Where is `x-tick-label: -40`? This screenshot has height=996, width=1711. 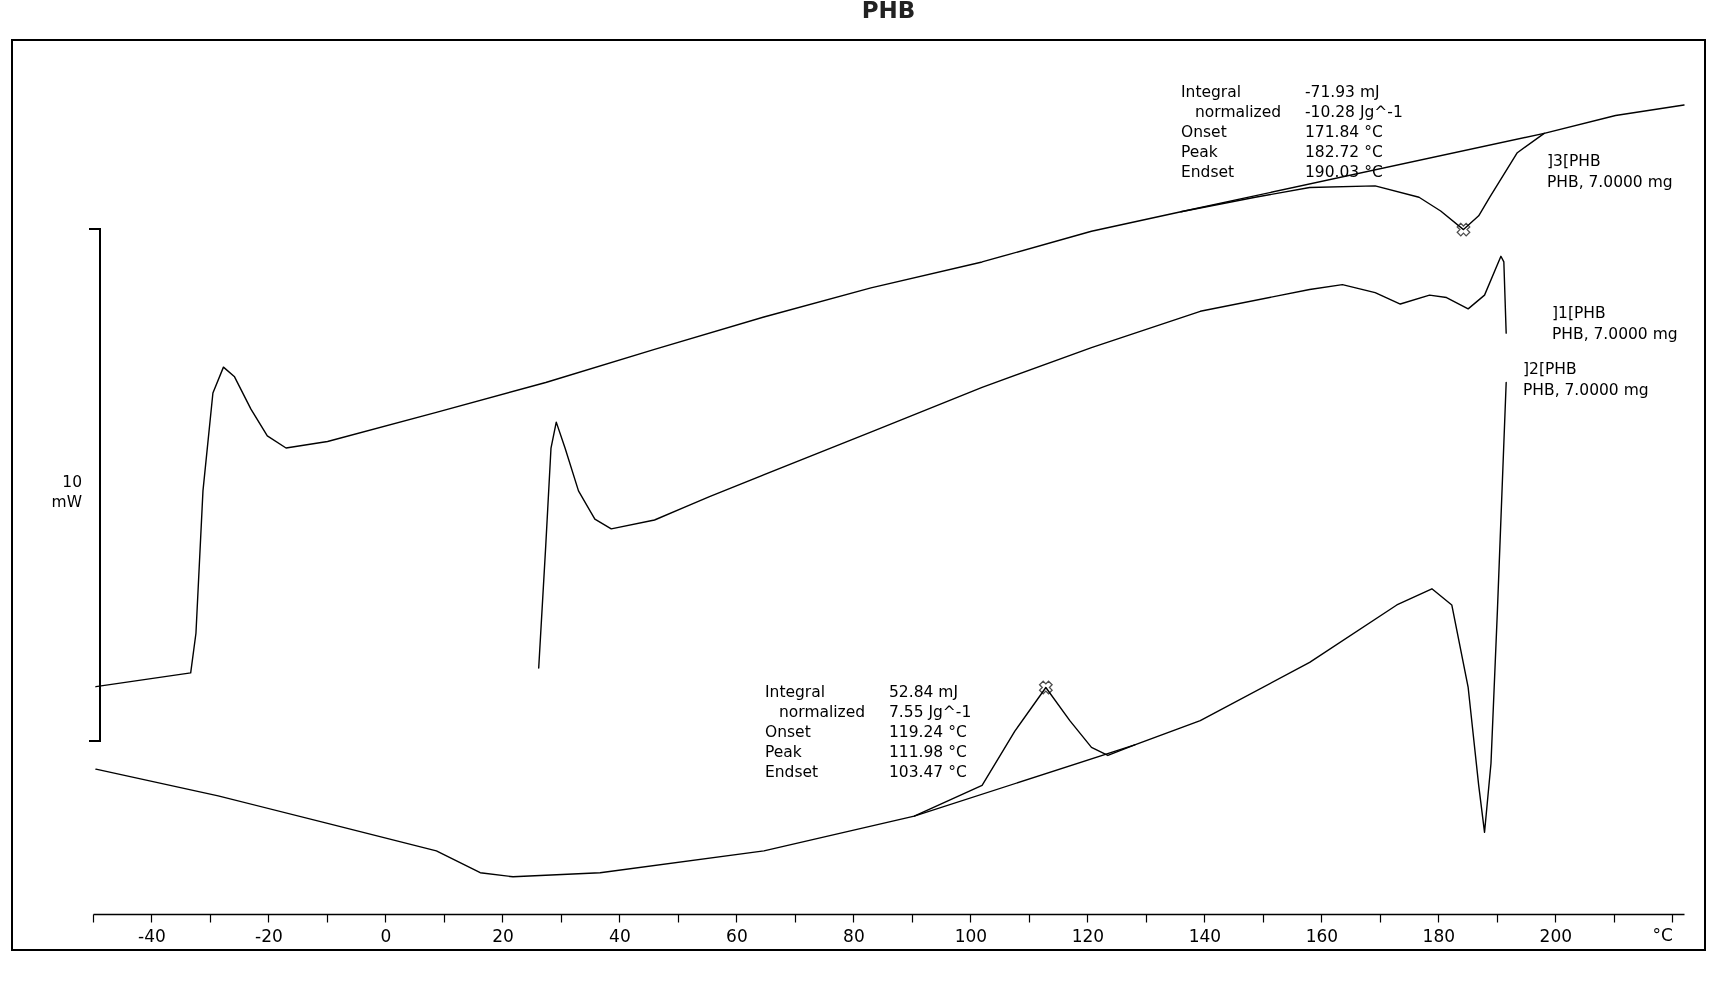
x-tick-label: -40 is located at coordinates (152, 935).